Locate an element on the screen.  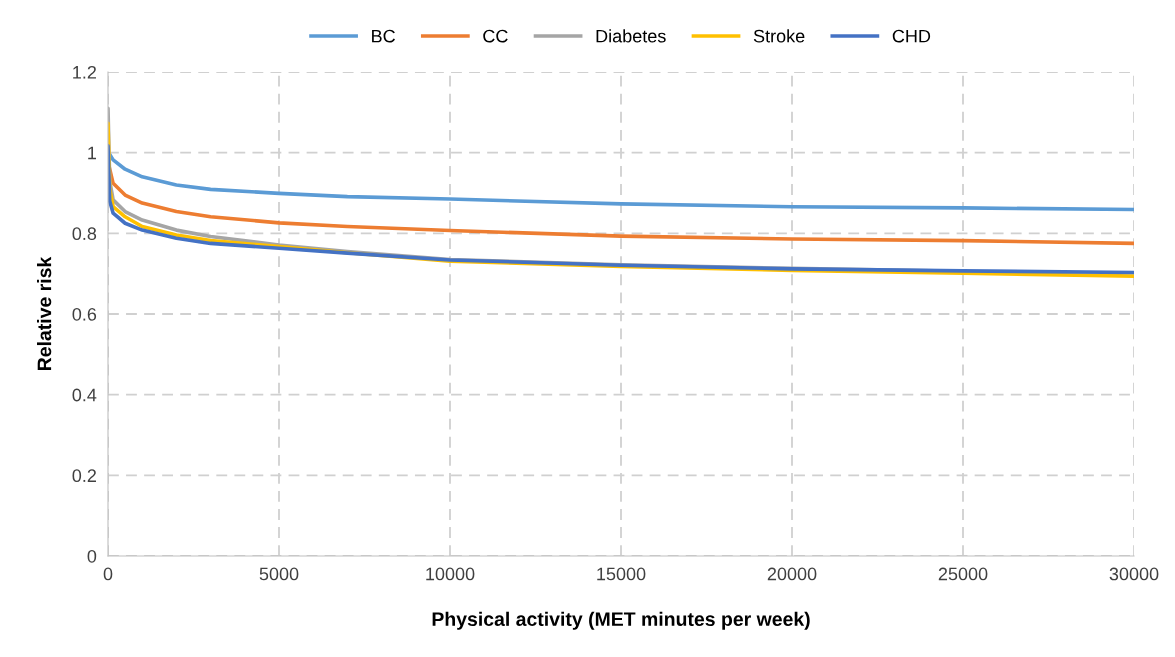
y-tick-label: 0.4 is located at coordinates (84, 395).